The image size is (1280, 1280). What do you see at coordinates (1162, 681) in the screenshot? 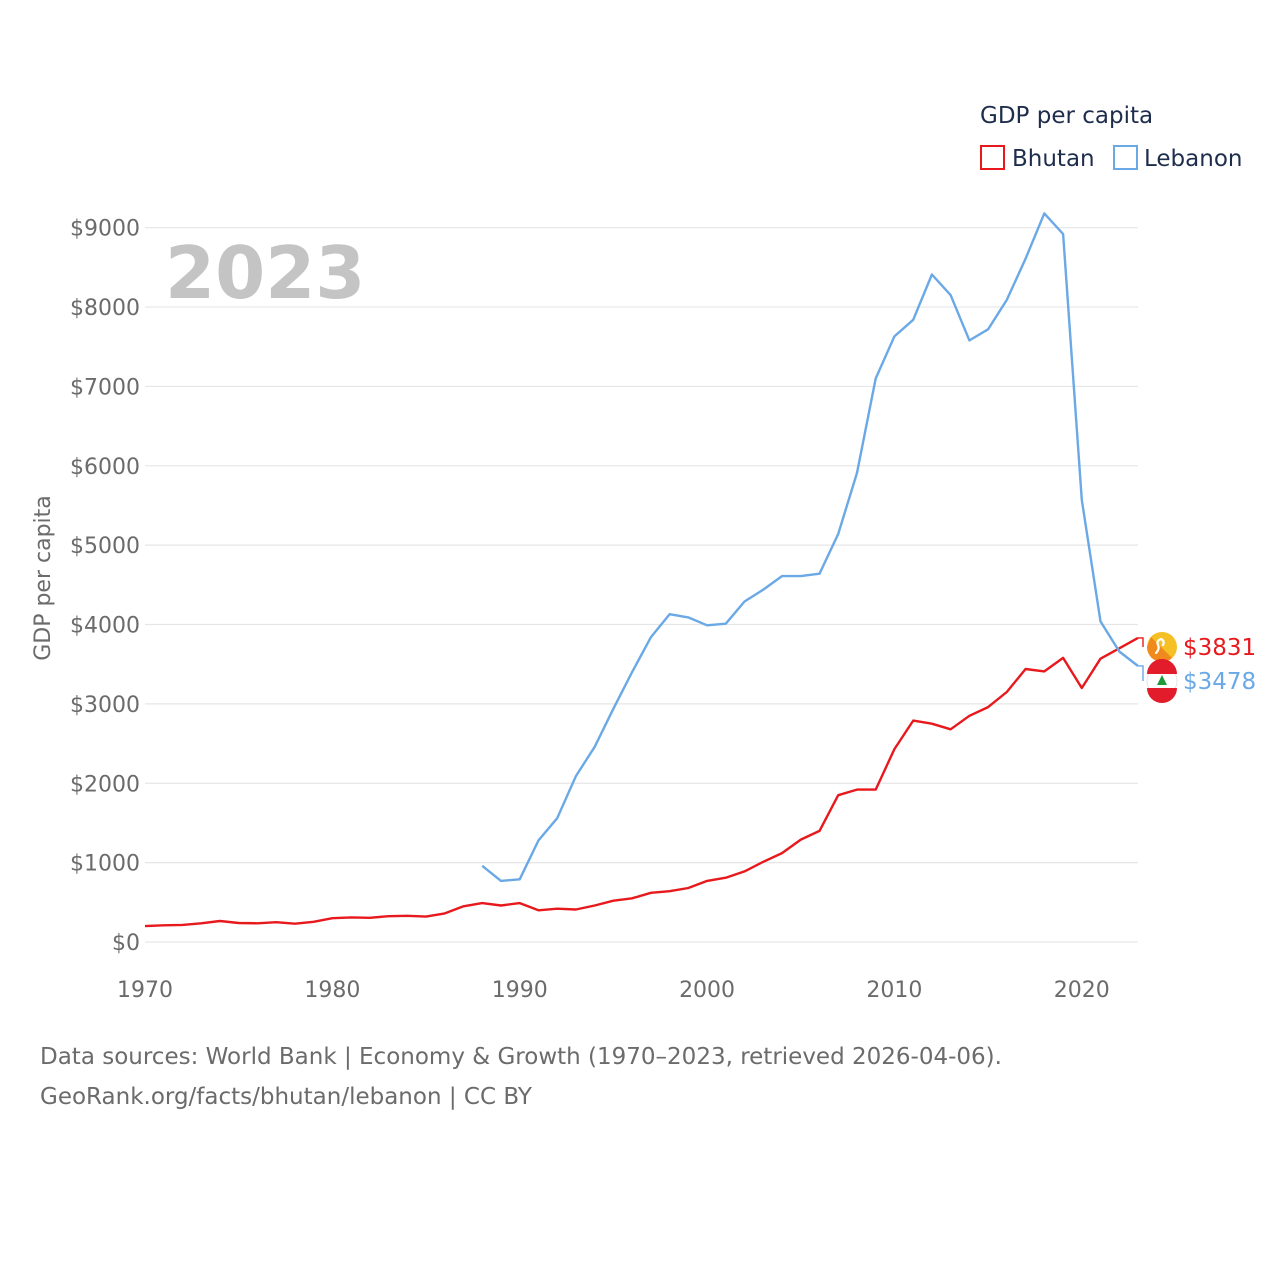
I see `lebanon-flag-icon` at bounding box center [1162, 681].